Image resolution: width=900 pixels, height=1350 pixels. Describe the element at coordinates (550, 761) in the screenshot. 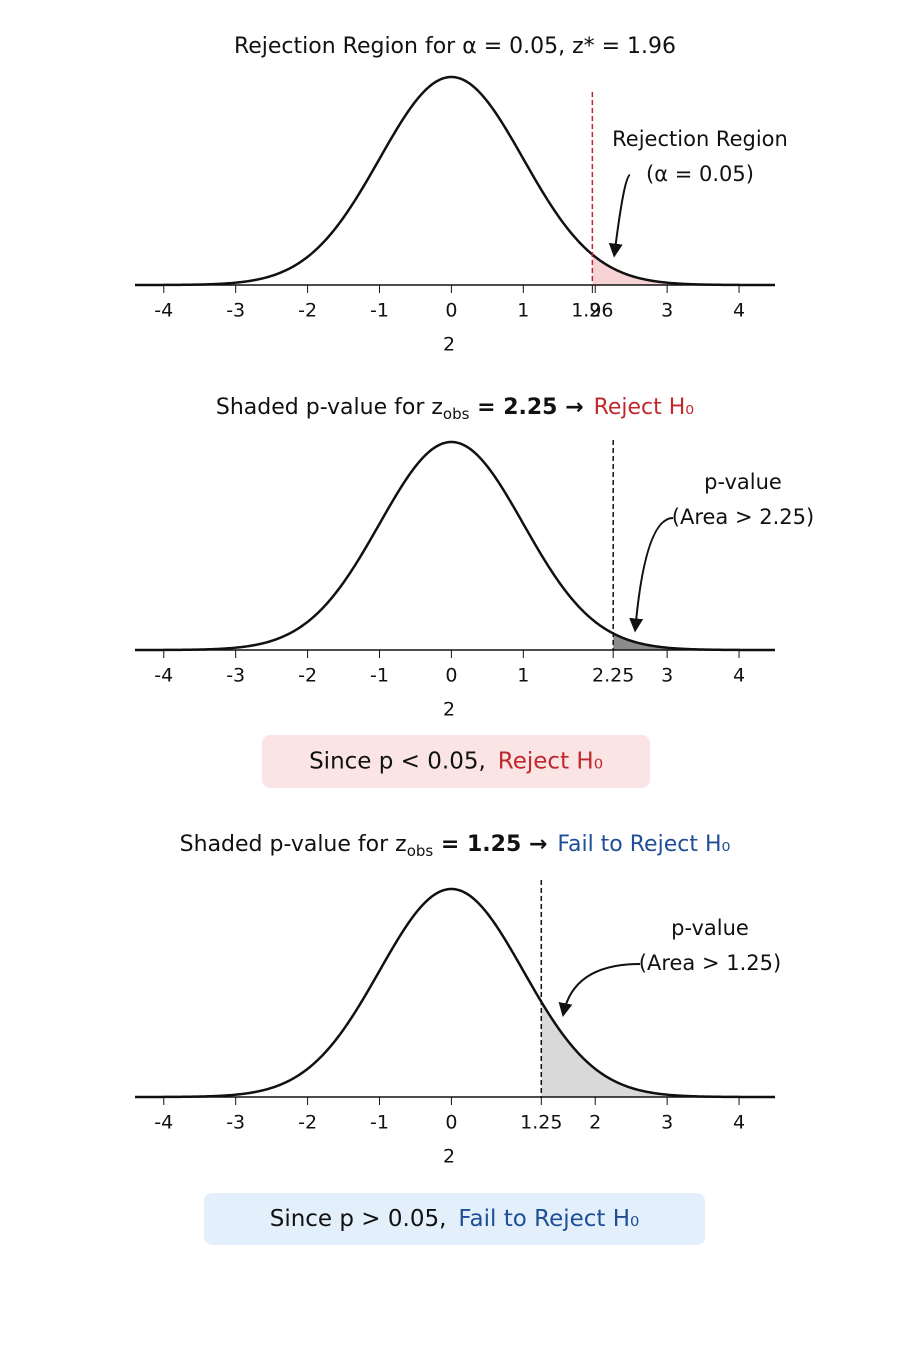

I see `conclusion-verdict: Reject H₀` at that location.